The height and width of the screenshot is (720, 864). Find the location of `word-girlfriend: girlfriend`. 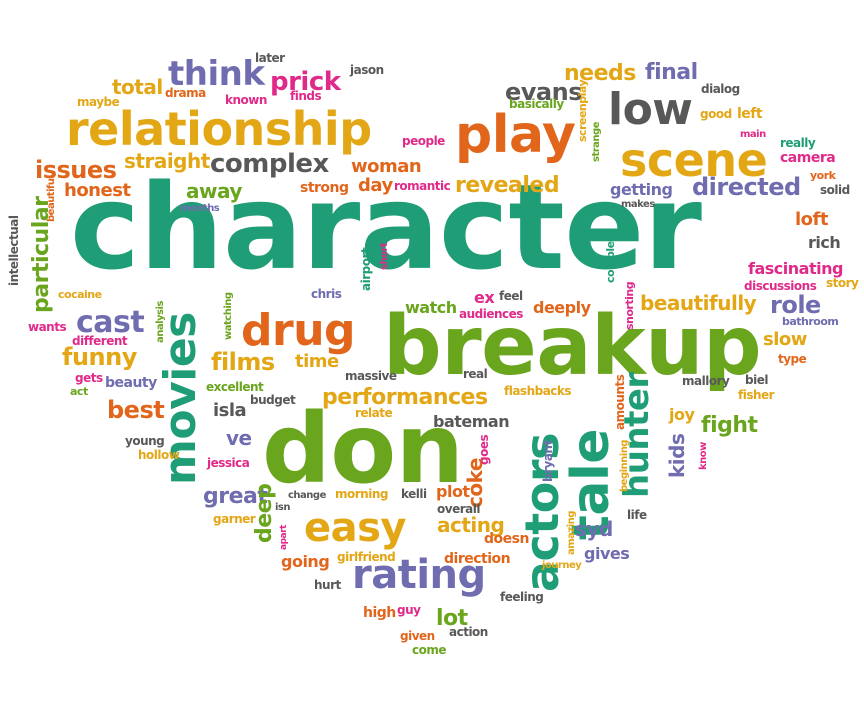

word-girlfriend: girlfriend is located at coordinates (366, 557).